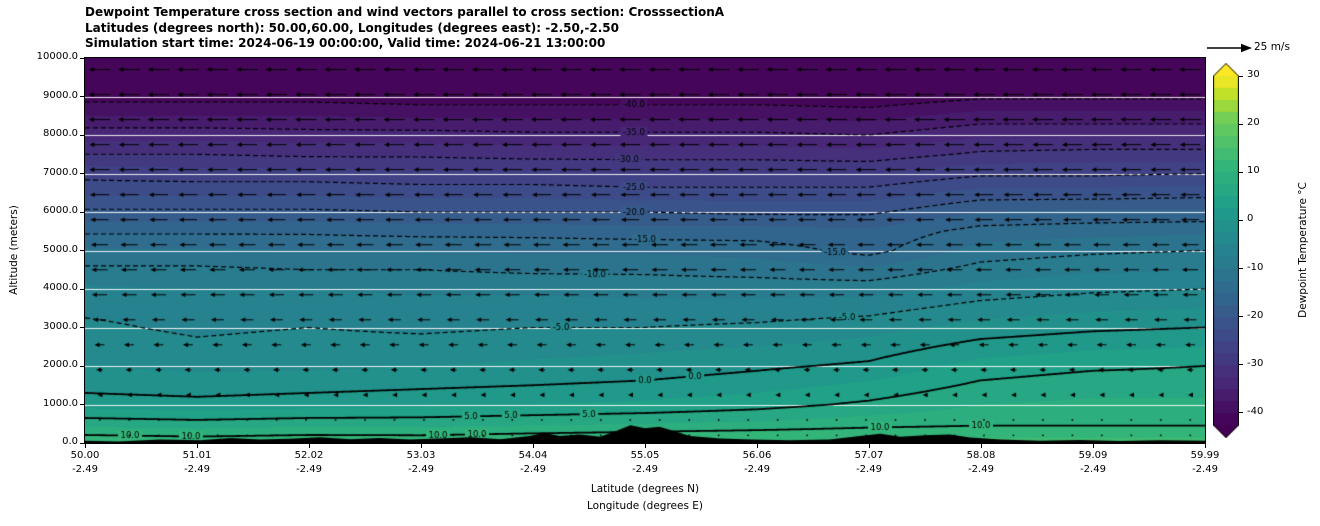  What do you see at coordinates (309, 455) in the screenshot?
I see `x-tick-label-lat: 52.02` at bounding box center [309, 455].